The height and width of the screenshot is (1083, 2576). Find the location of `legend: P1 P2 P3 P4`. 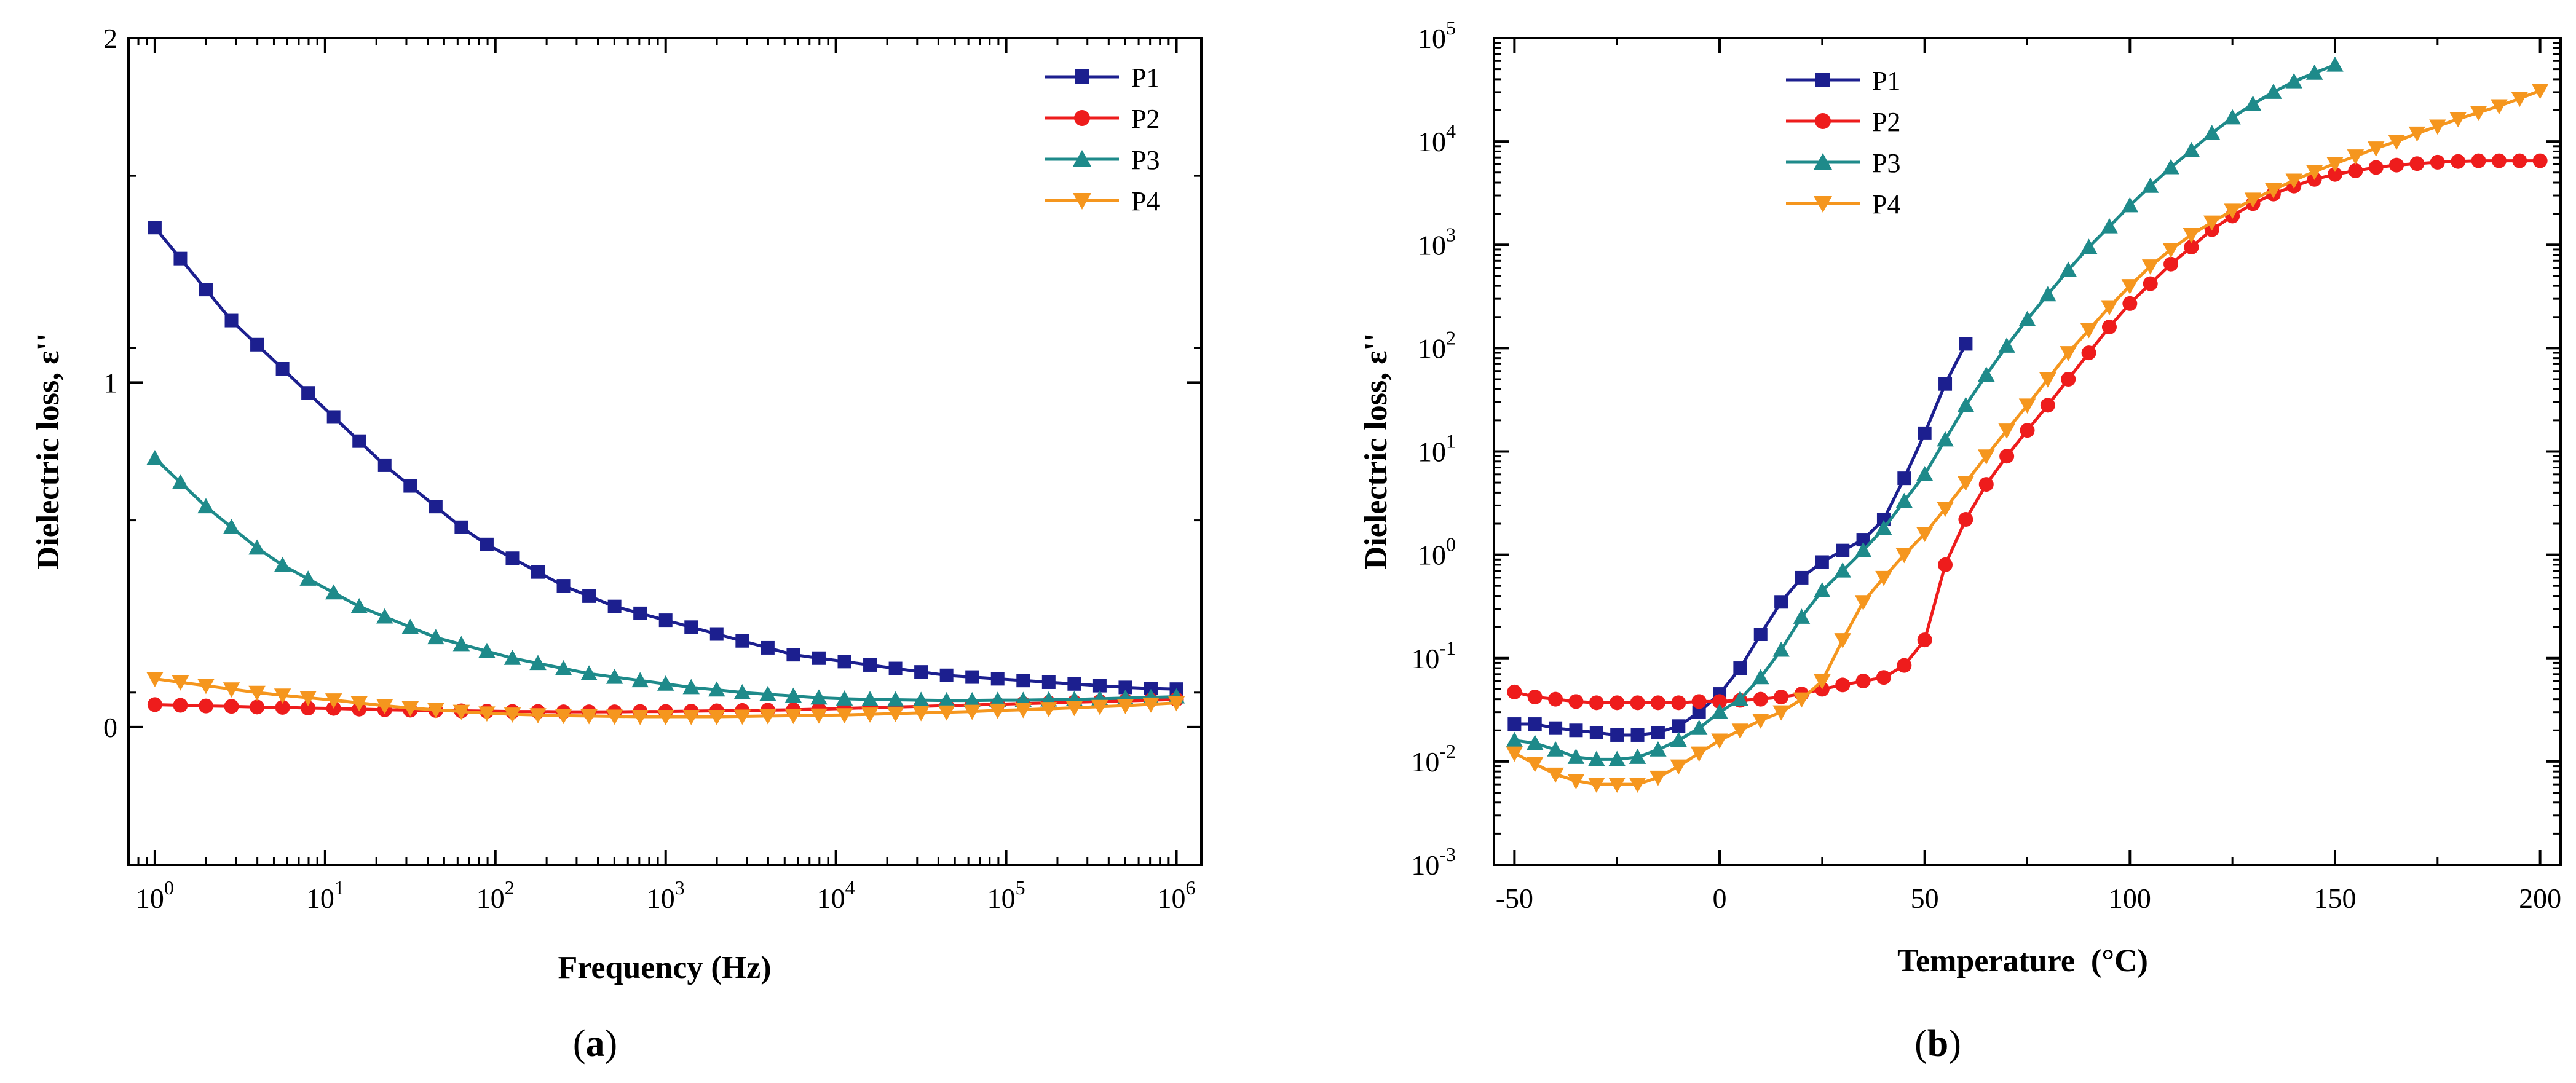

legend: P1 P2 P3 P4 is located at coordinates (1843, 142).